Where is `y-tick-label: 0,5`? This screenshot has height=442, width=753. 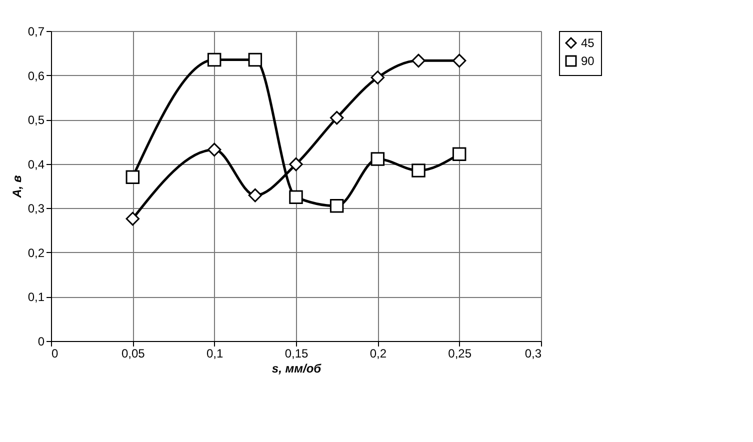 y-tick-label: 0,5 is located at coordinates (36, 120).